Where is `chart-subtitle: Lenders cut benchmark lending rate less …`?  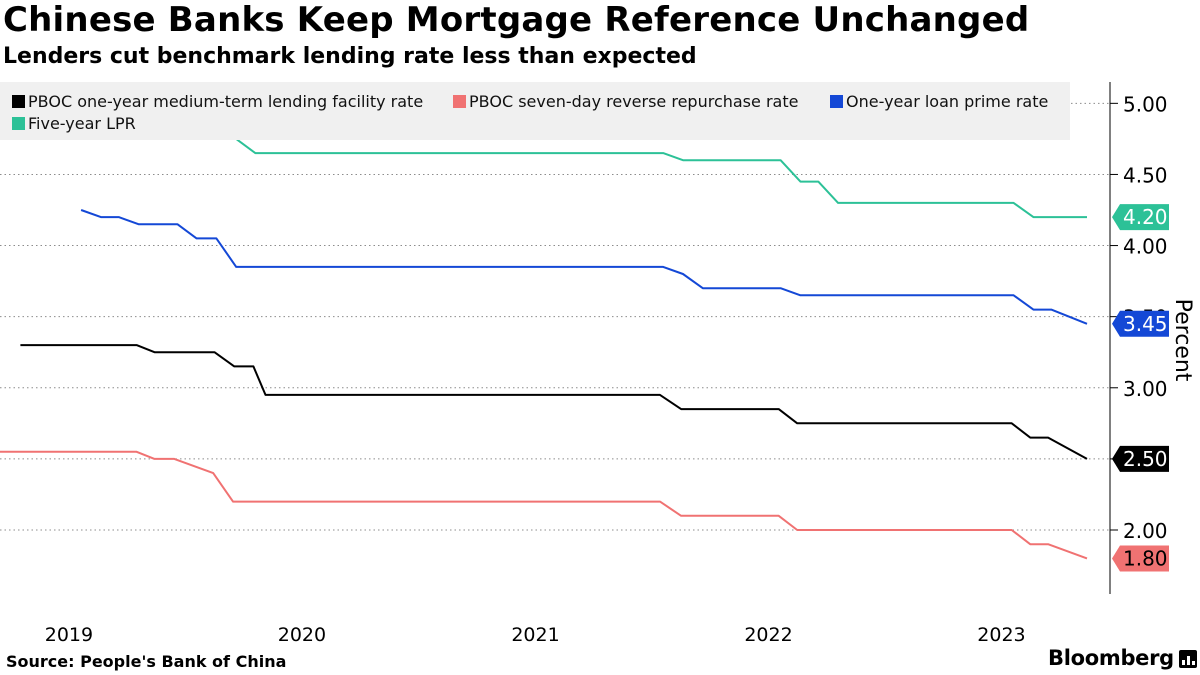 chart-subtitle: Lenders cut benchmark lending rate less … is located at coordinates (350, 56).